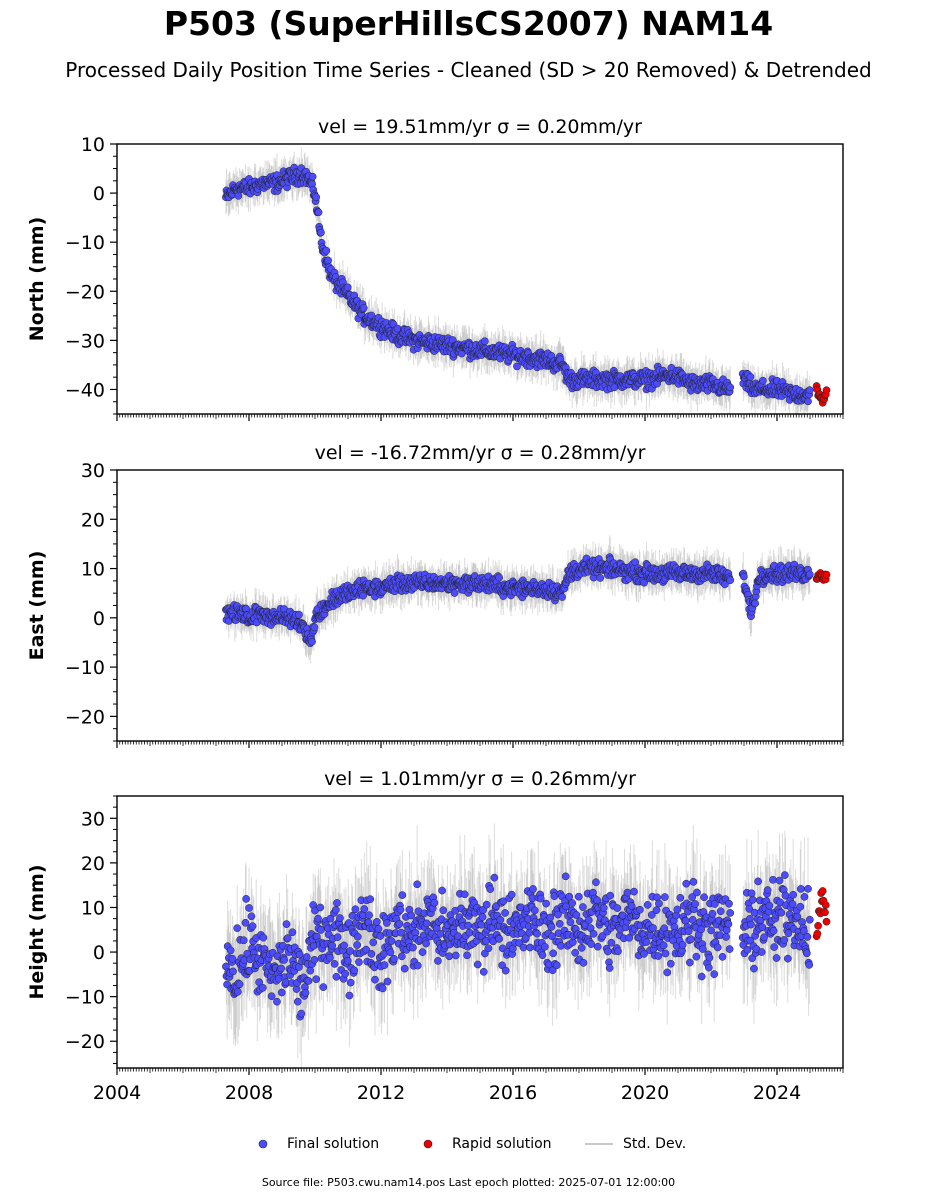 This screenshot has height=1200, width=937. I want to click on plot-area-east, so click(526, 599).